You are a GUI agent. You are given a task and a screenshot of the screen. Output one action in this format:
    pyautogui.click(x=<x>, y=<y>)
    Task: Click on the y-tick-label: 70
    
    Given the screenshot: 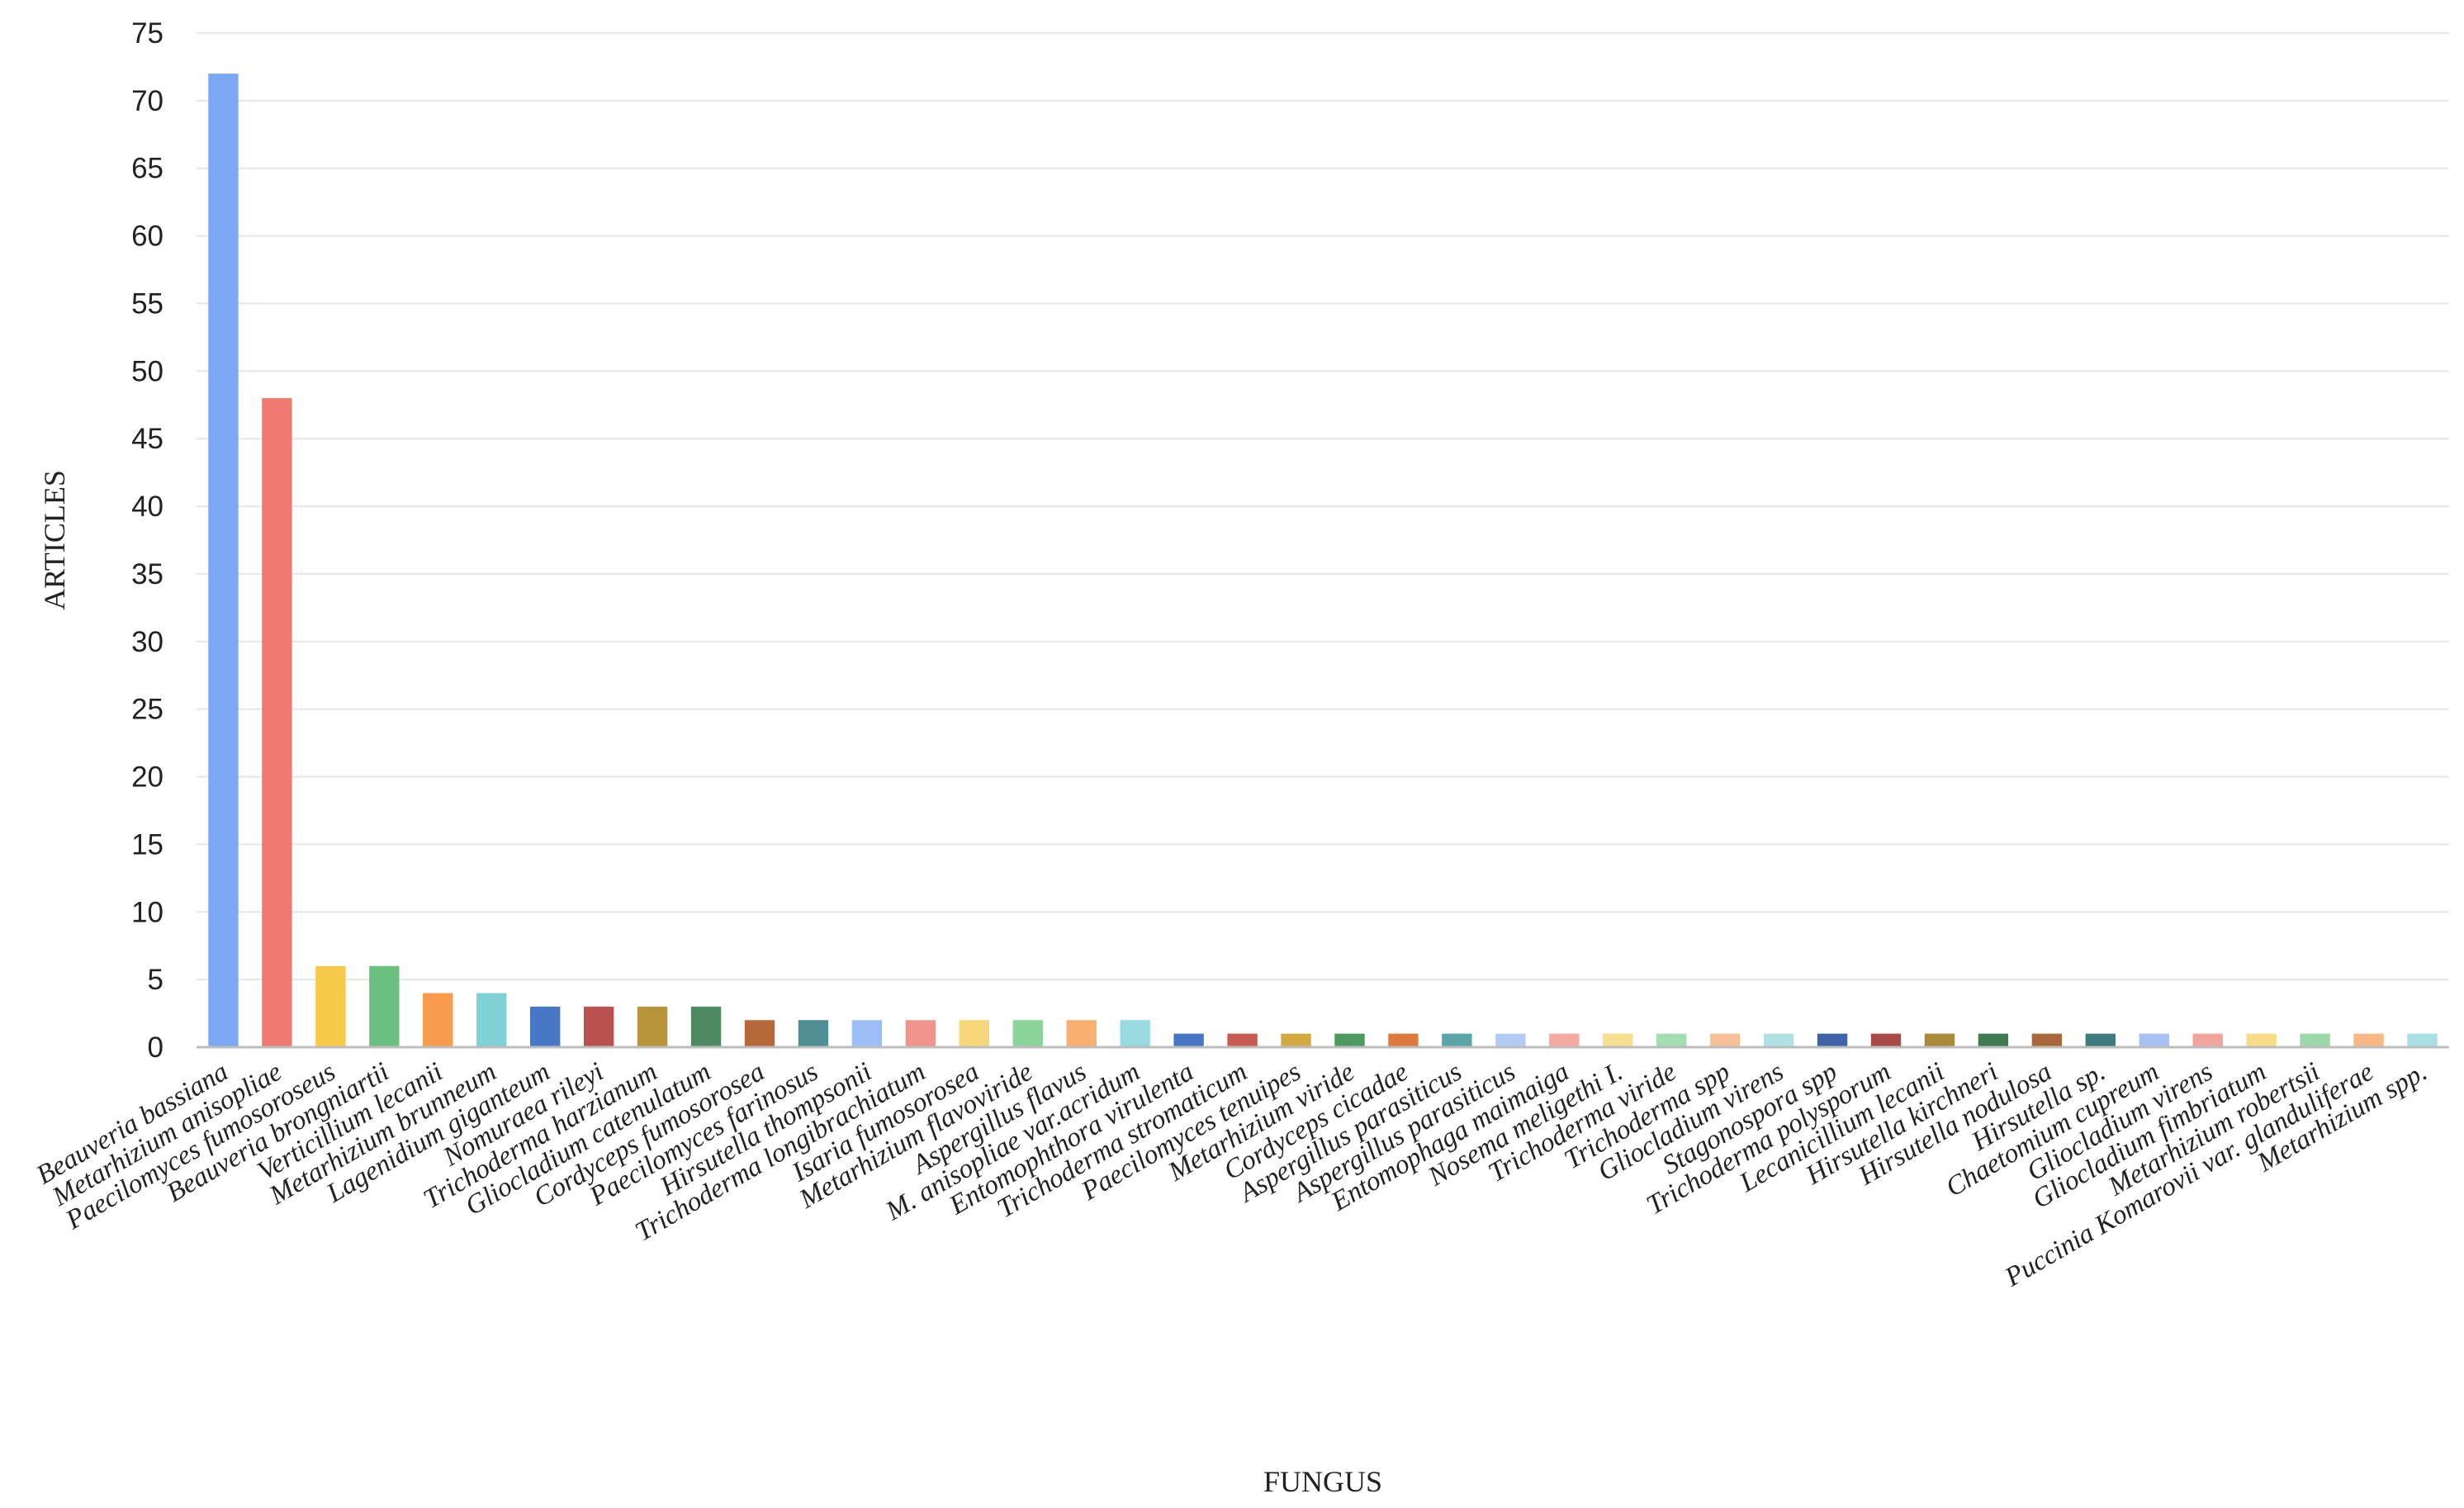 What is the action you would take?
    pyautogui.click(x=147, y=101)
    